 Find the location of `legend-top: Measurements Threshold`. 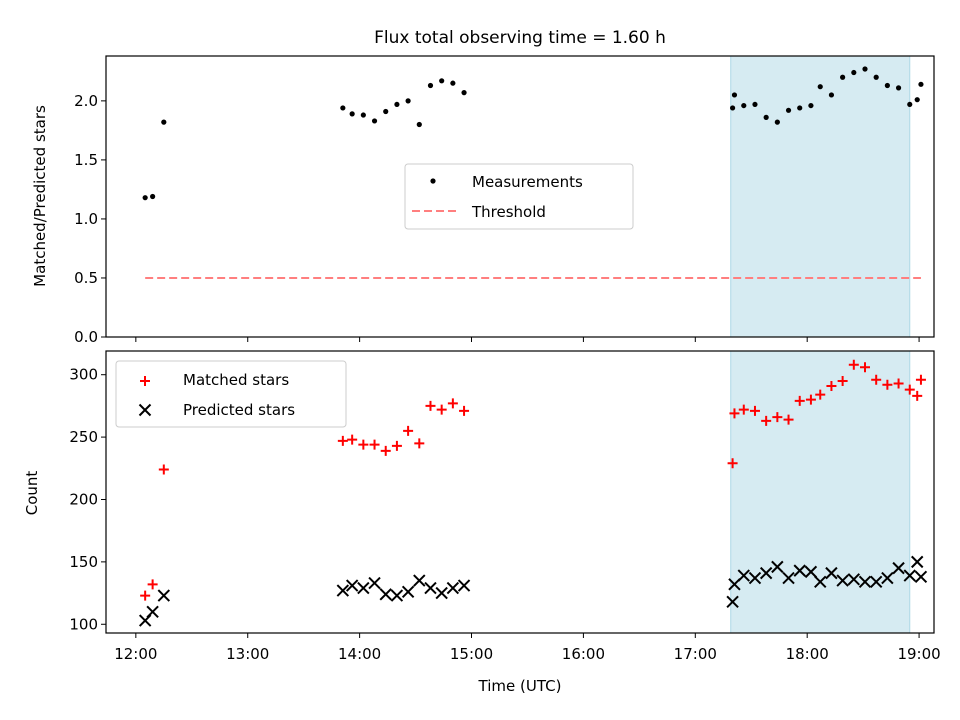

legend-top: Measurements Threshold is located at coordinates (519, 196).